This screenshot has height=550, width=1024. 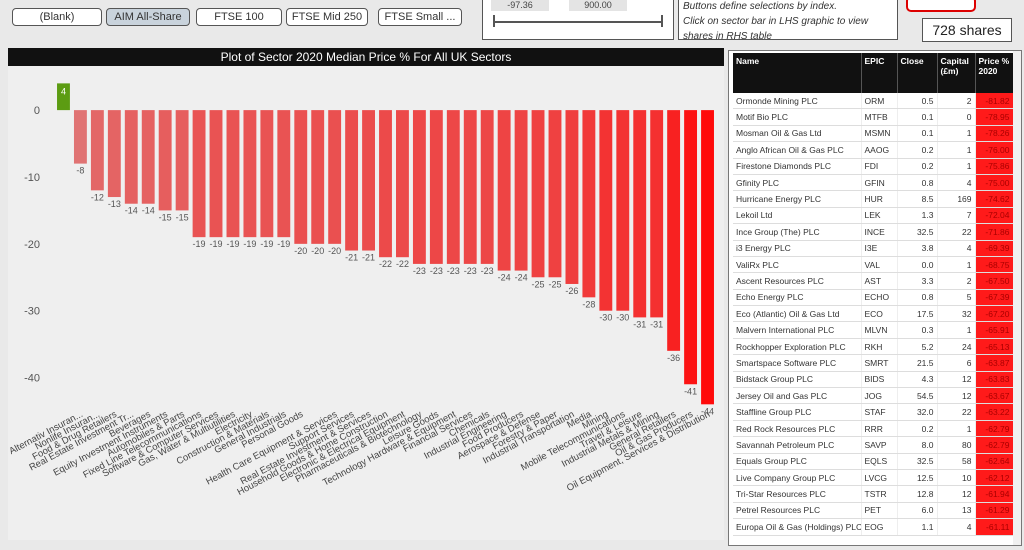 I want to click on filter-button: FTSE 100, so click(x=239, y=17).